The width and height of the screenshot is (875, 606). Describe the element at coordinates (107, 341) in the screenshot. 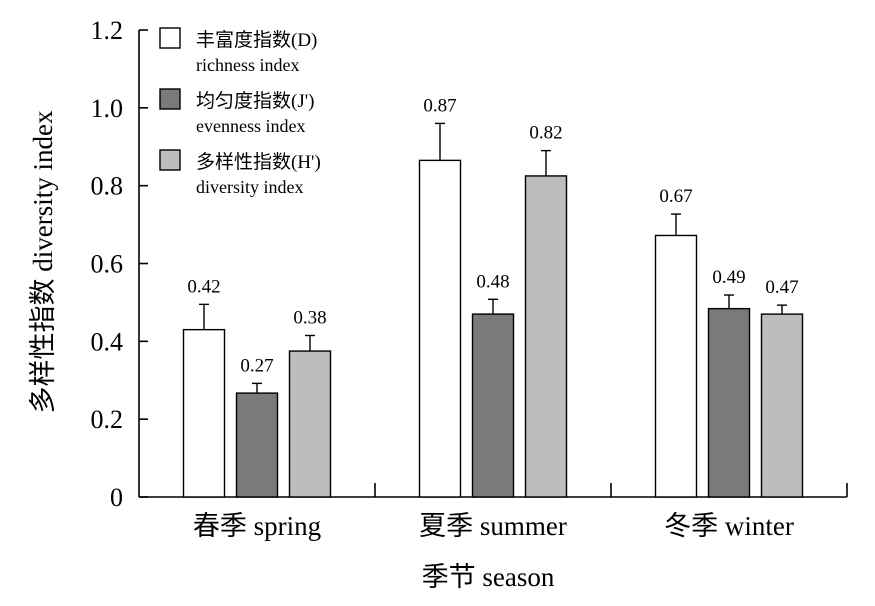

I see `y-tick-label: 0.4` at that location.